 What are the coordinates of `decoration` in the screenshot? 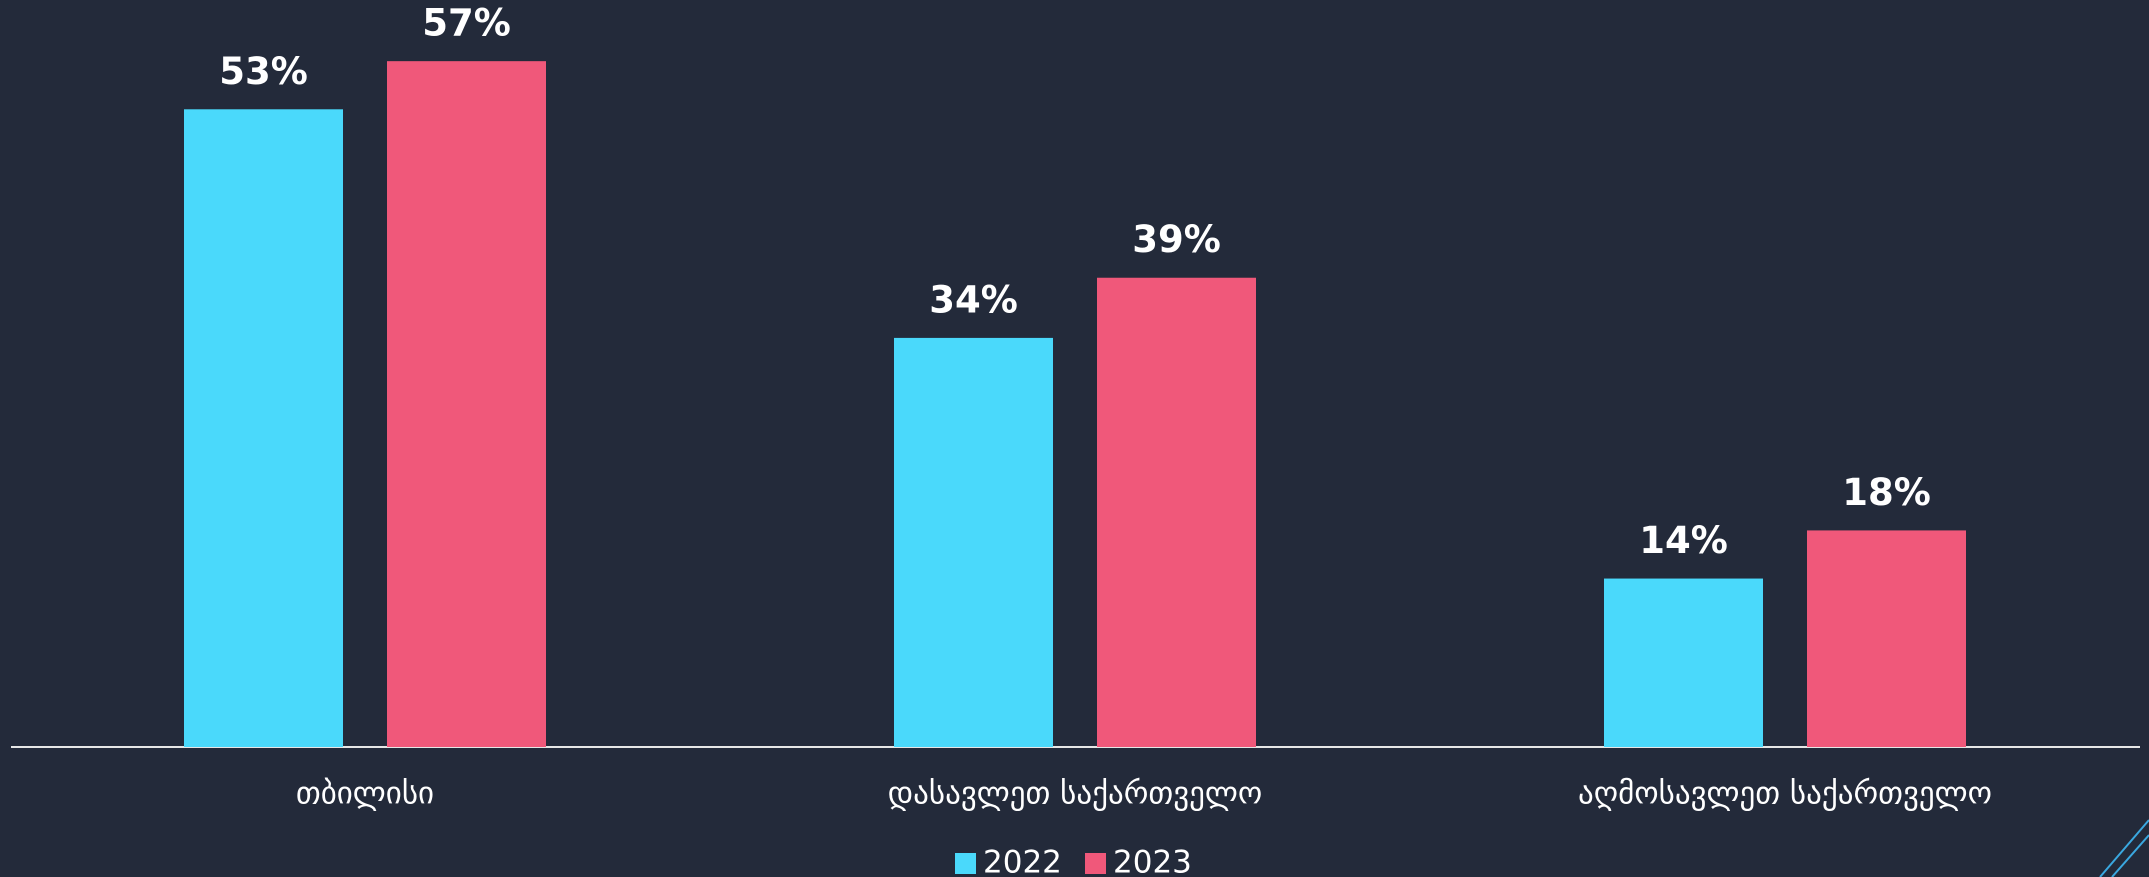 It's located at (2124, 848).